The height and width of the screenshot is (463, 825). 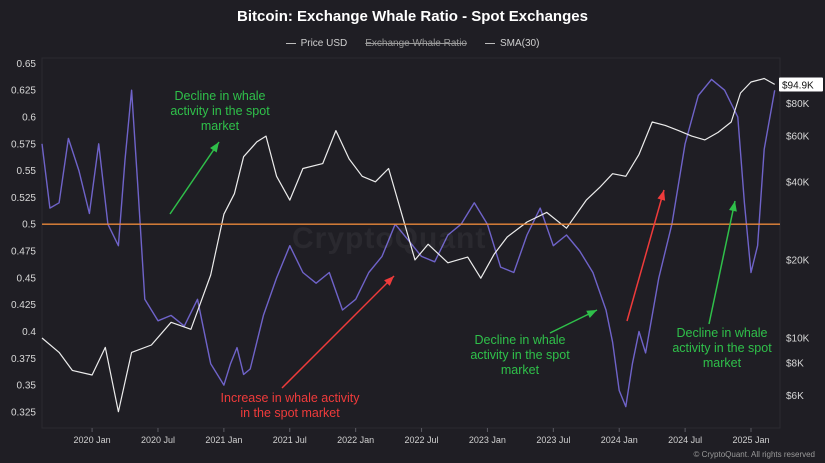 What do you see at coordinates (290, 398) in the screenshot?
I see `annotation-line: Increase in whale activity` at bounding box center [290, 398].